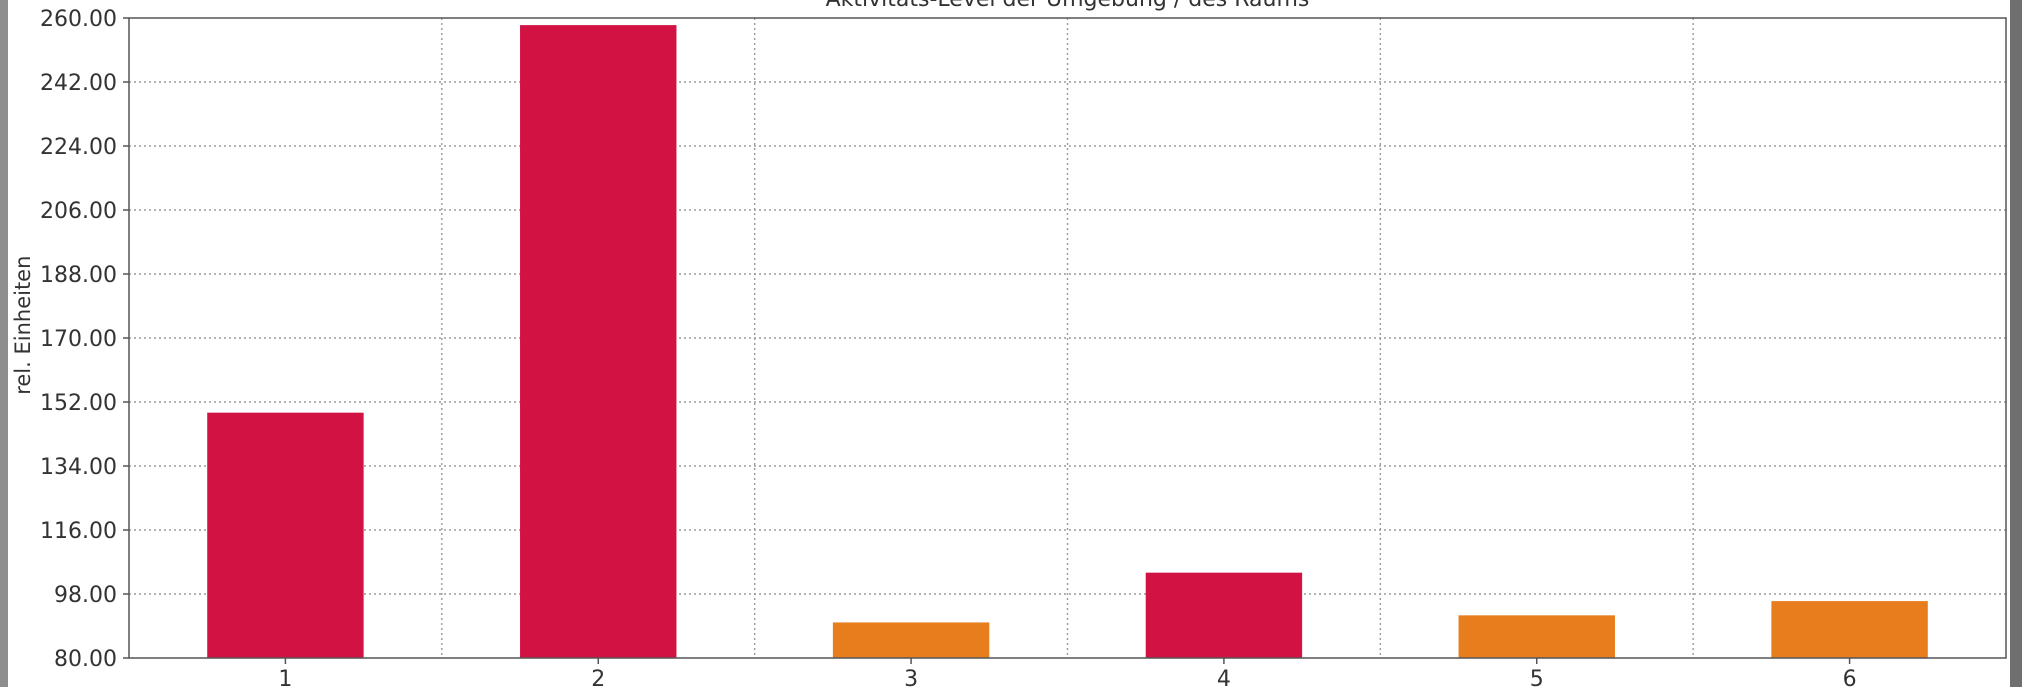 The image size is (2022, 691). I want to click on x-tick-label: 5, so click(1537, 677).